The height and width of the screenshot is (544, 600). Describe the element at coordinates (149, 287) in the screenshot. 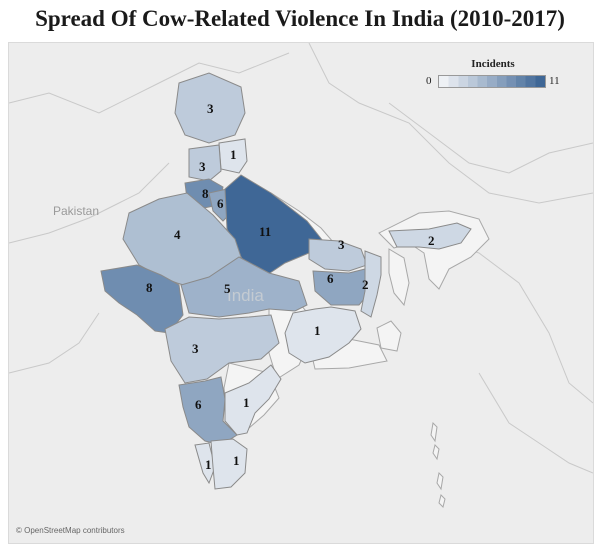

I see `label-gujarat: 8` at that location.